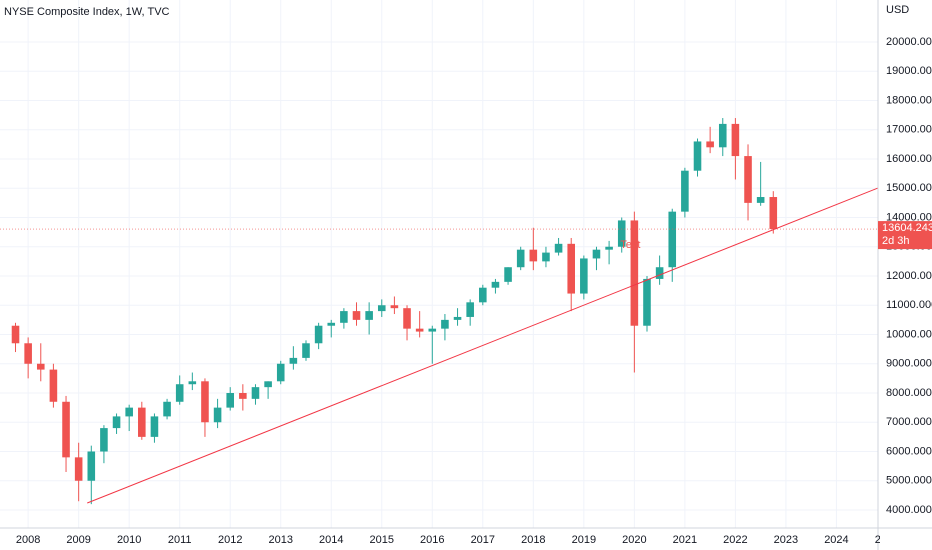  Describe the element at coordinates (887, 540) in the screenshot. I see `x-tick-label: 2025` at that location.